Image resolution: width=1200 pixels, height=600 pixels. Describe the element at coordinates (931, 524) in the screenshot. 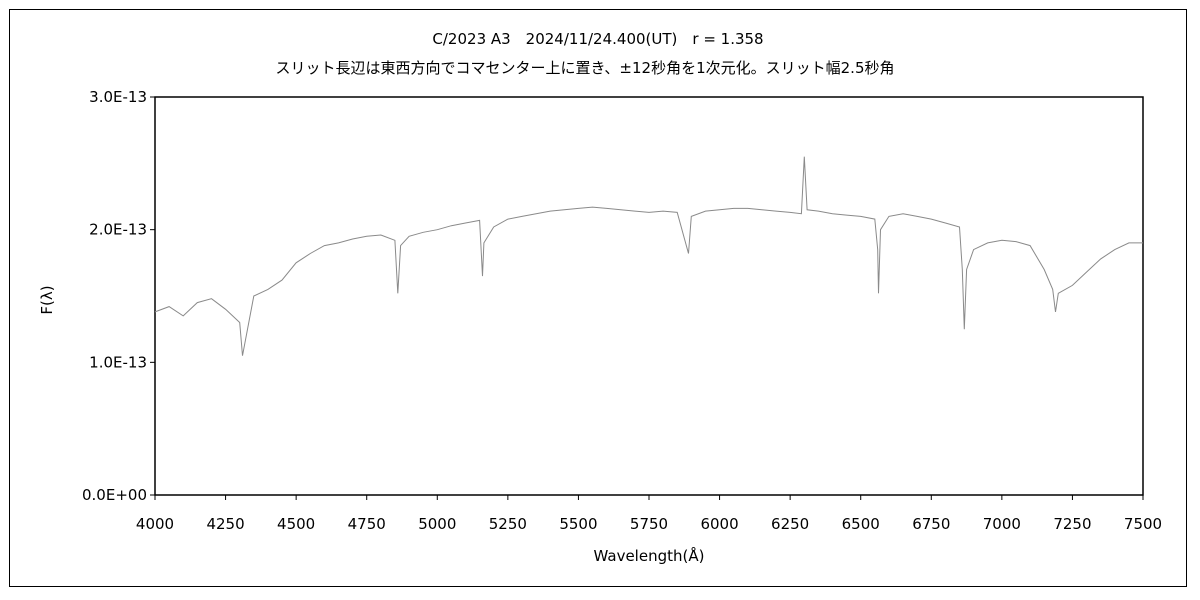

I see `x-tick-label: 6750` at that location.